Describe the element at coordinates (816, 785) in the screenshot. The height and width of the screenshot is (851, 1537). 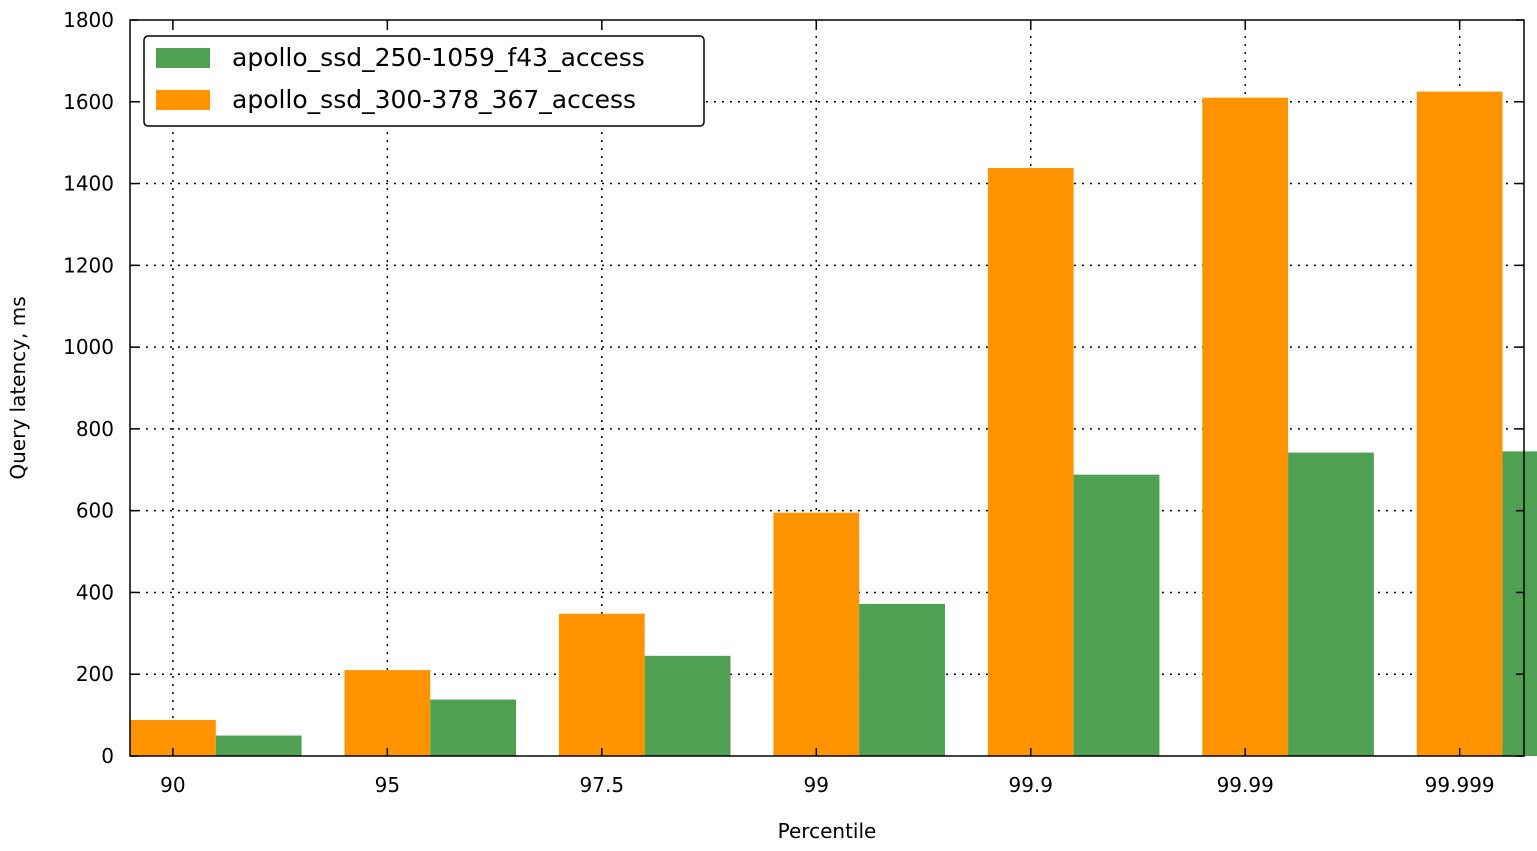
I see `x-tick-label: 99` at that location.